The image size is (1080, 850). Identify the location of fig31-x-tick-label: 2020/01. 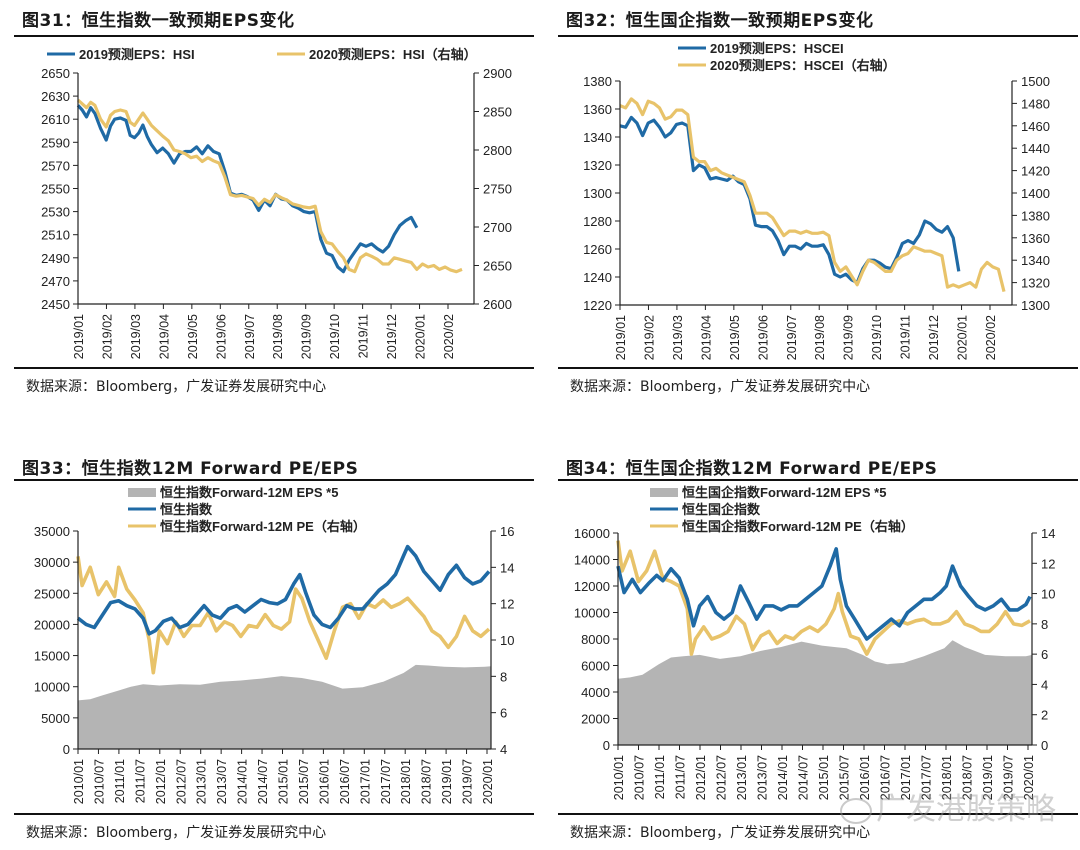
(421, 336).